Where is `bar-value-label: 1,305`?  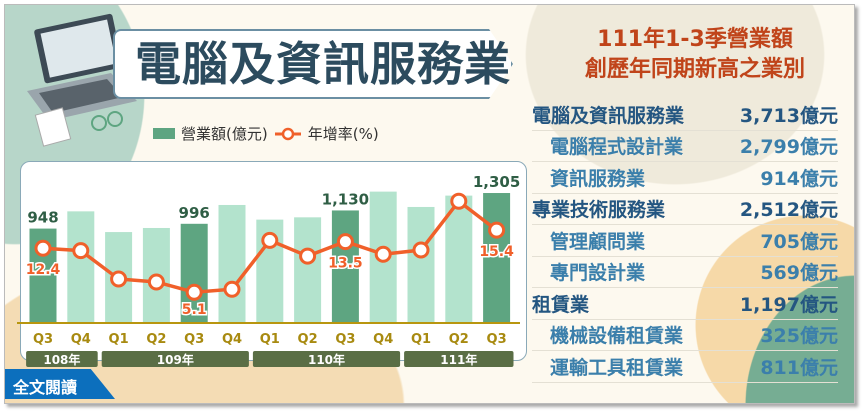
bar-value-label: 1,305 is located at coordinates (496, 182).